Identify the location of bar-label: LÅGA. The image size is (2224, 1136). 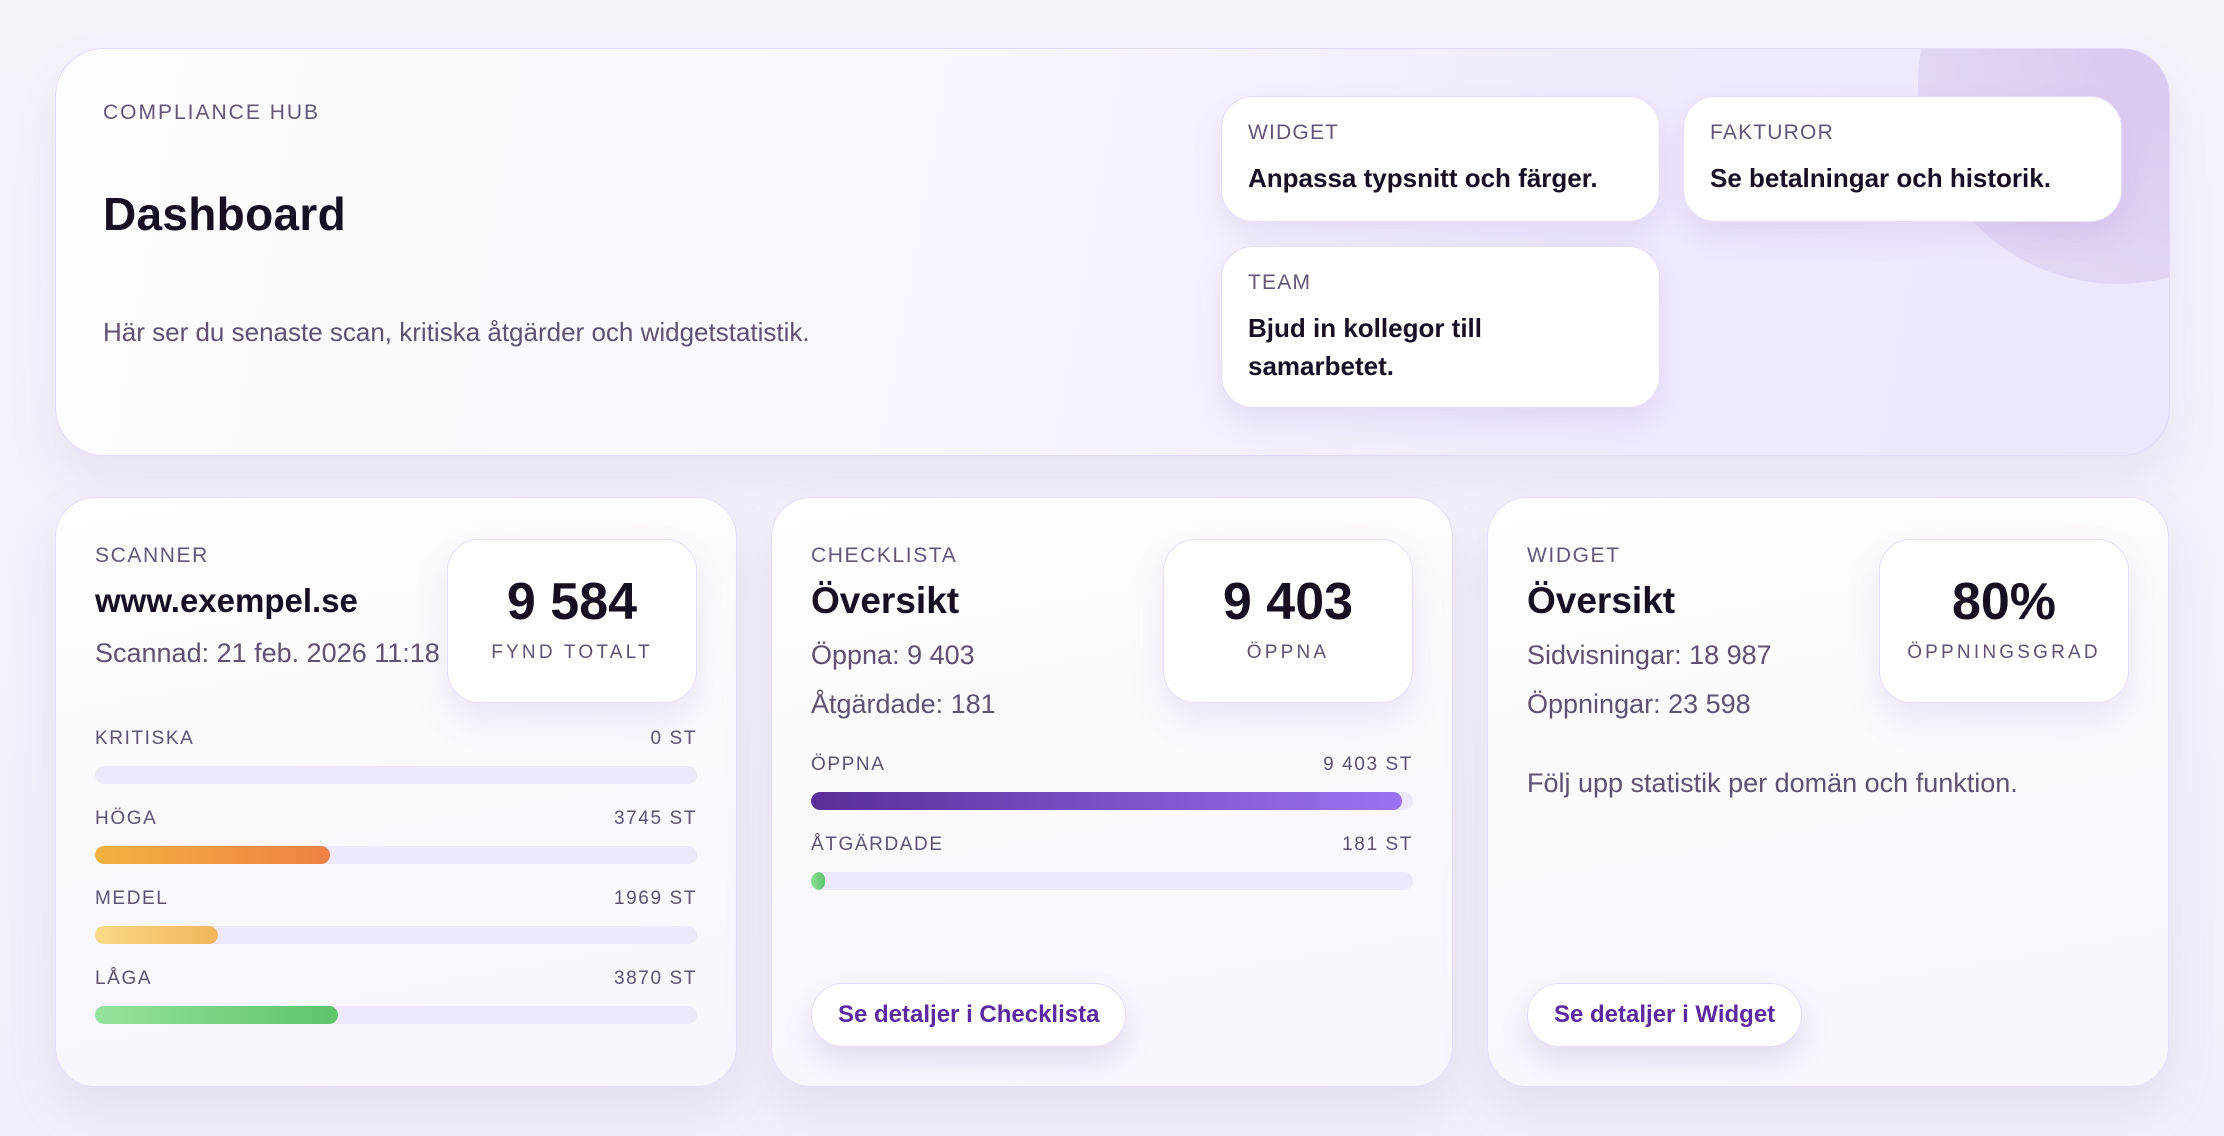
(124, 978).